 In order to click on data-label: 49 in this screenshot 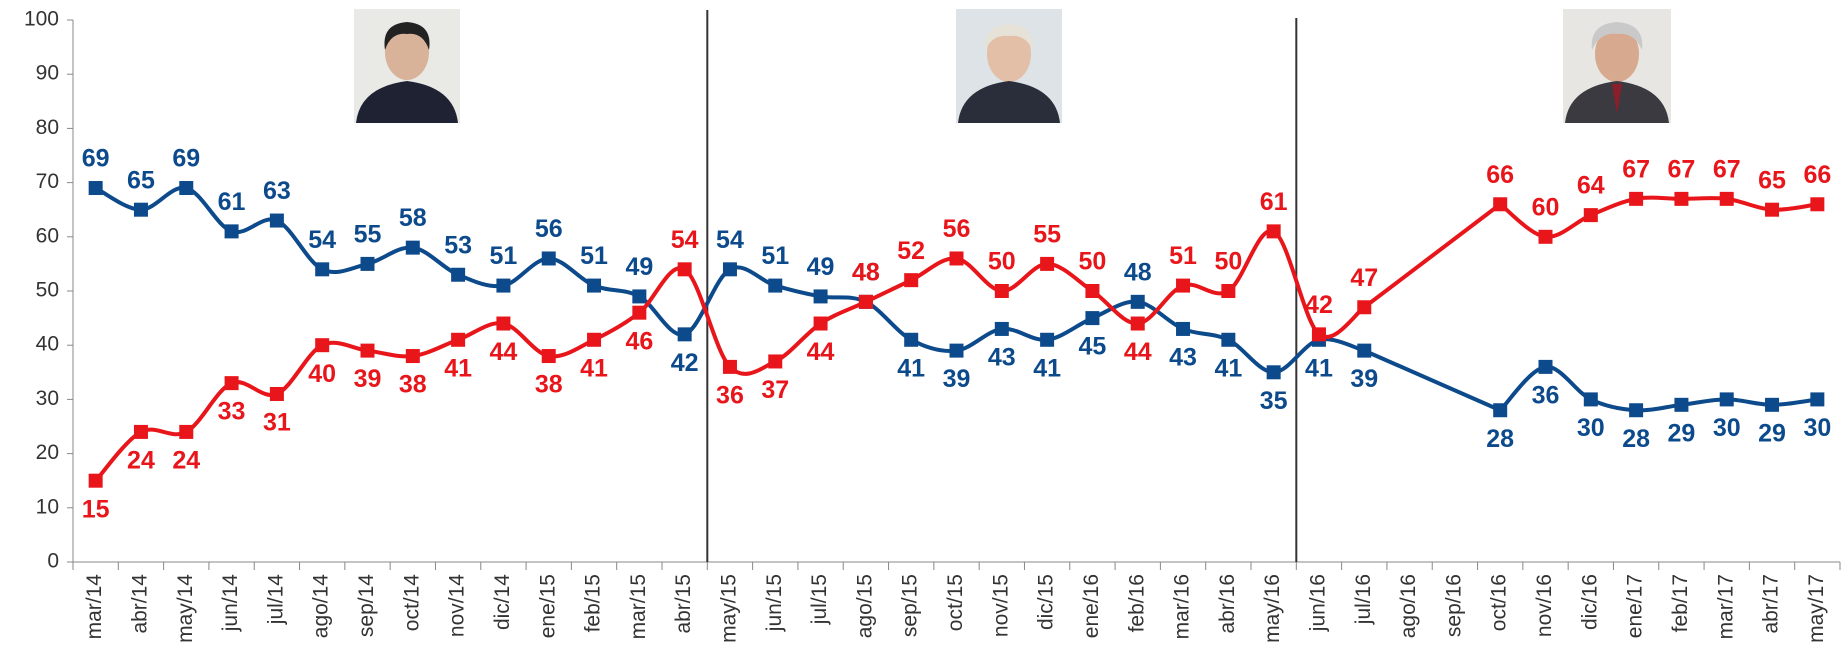, I will do `click(821, 267)`.